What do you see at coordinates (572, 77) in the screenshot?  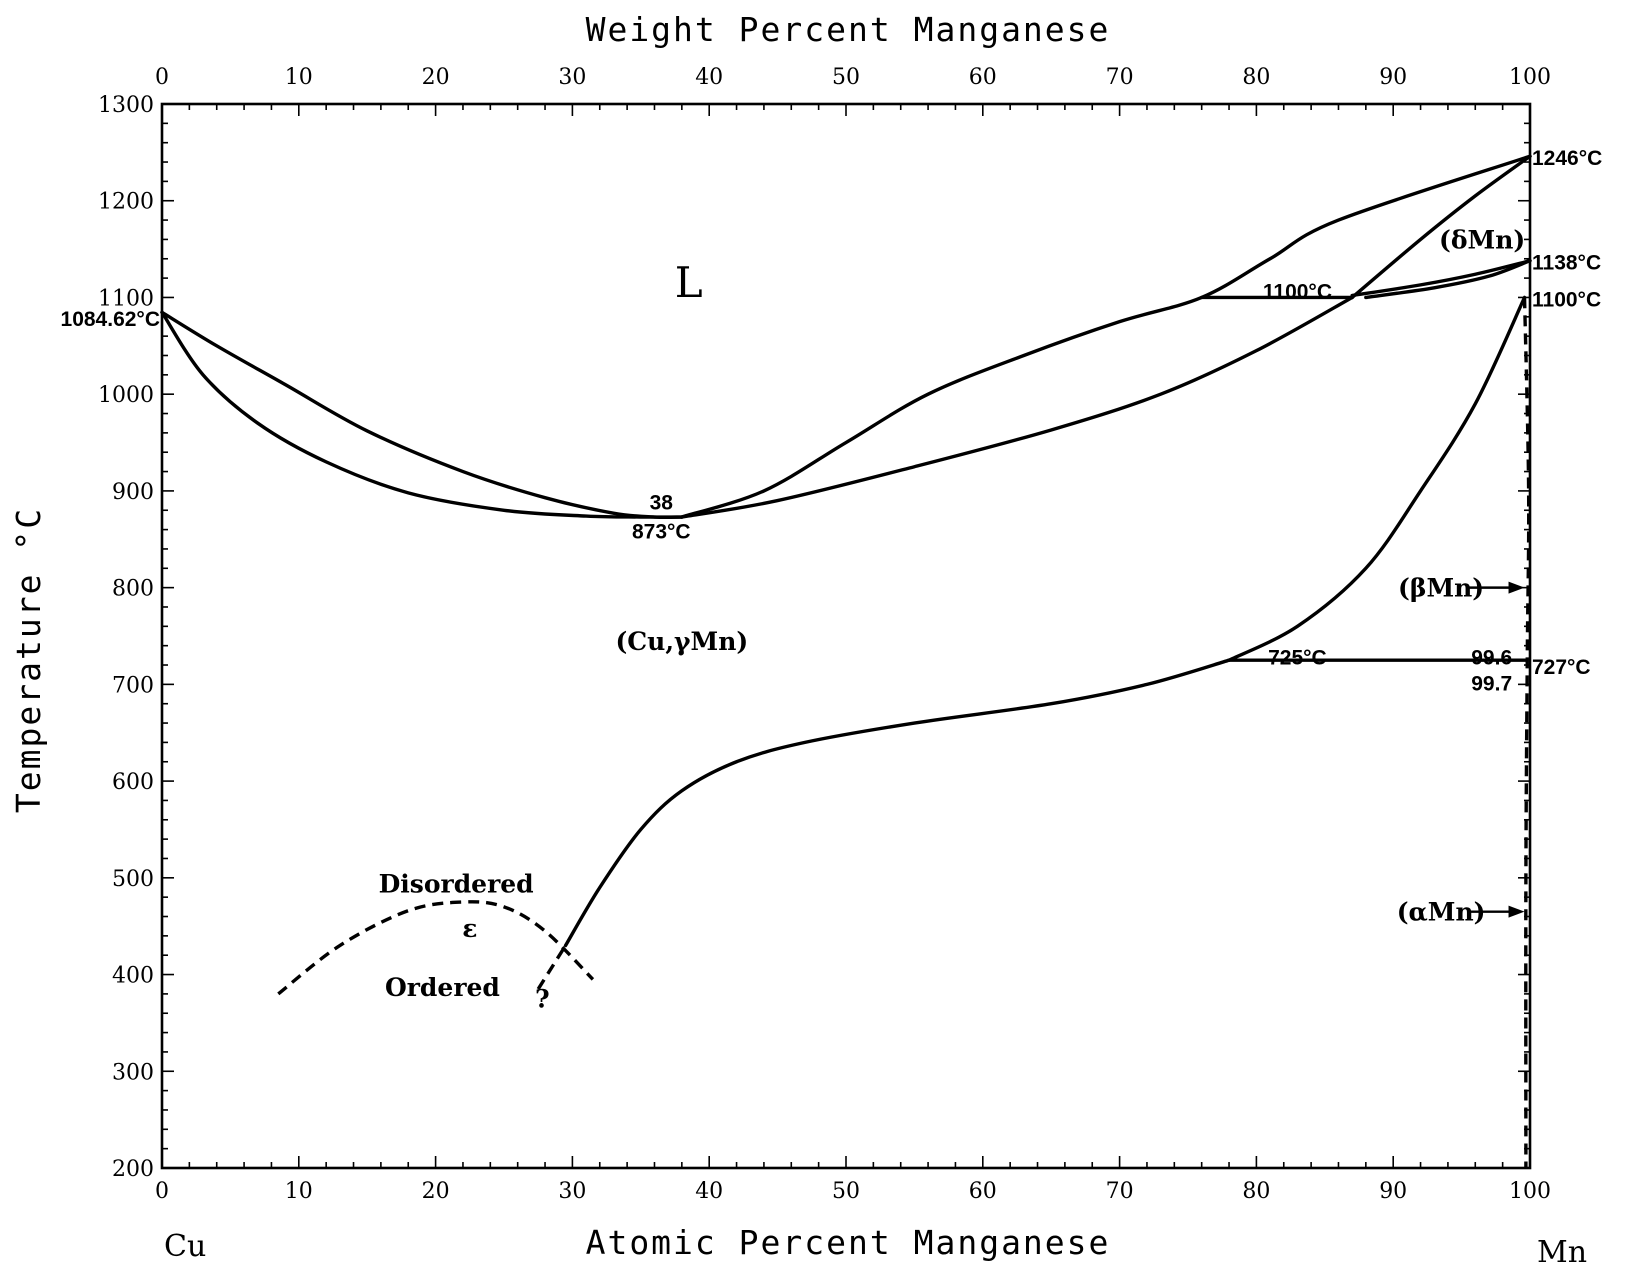 I see `x2-tick-label: 30` at bounding box center [572, 77].